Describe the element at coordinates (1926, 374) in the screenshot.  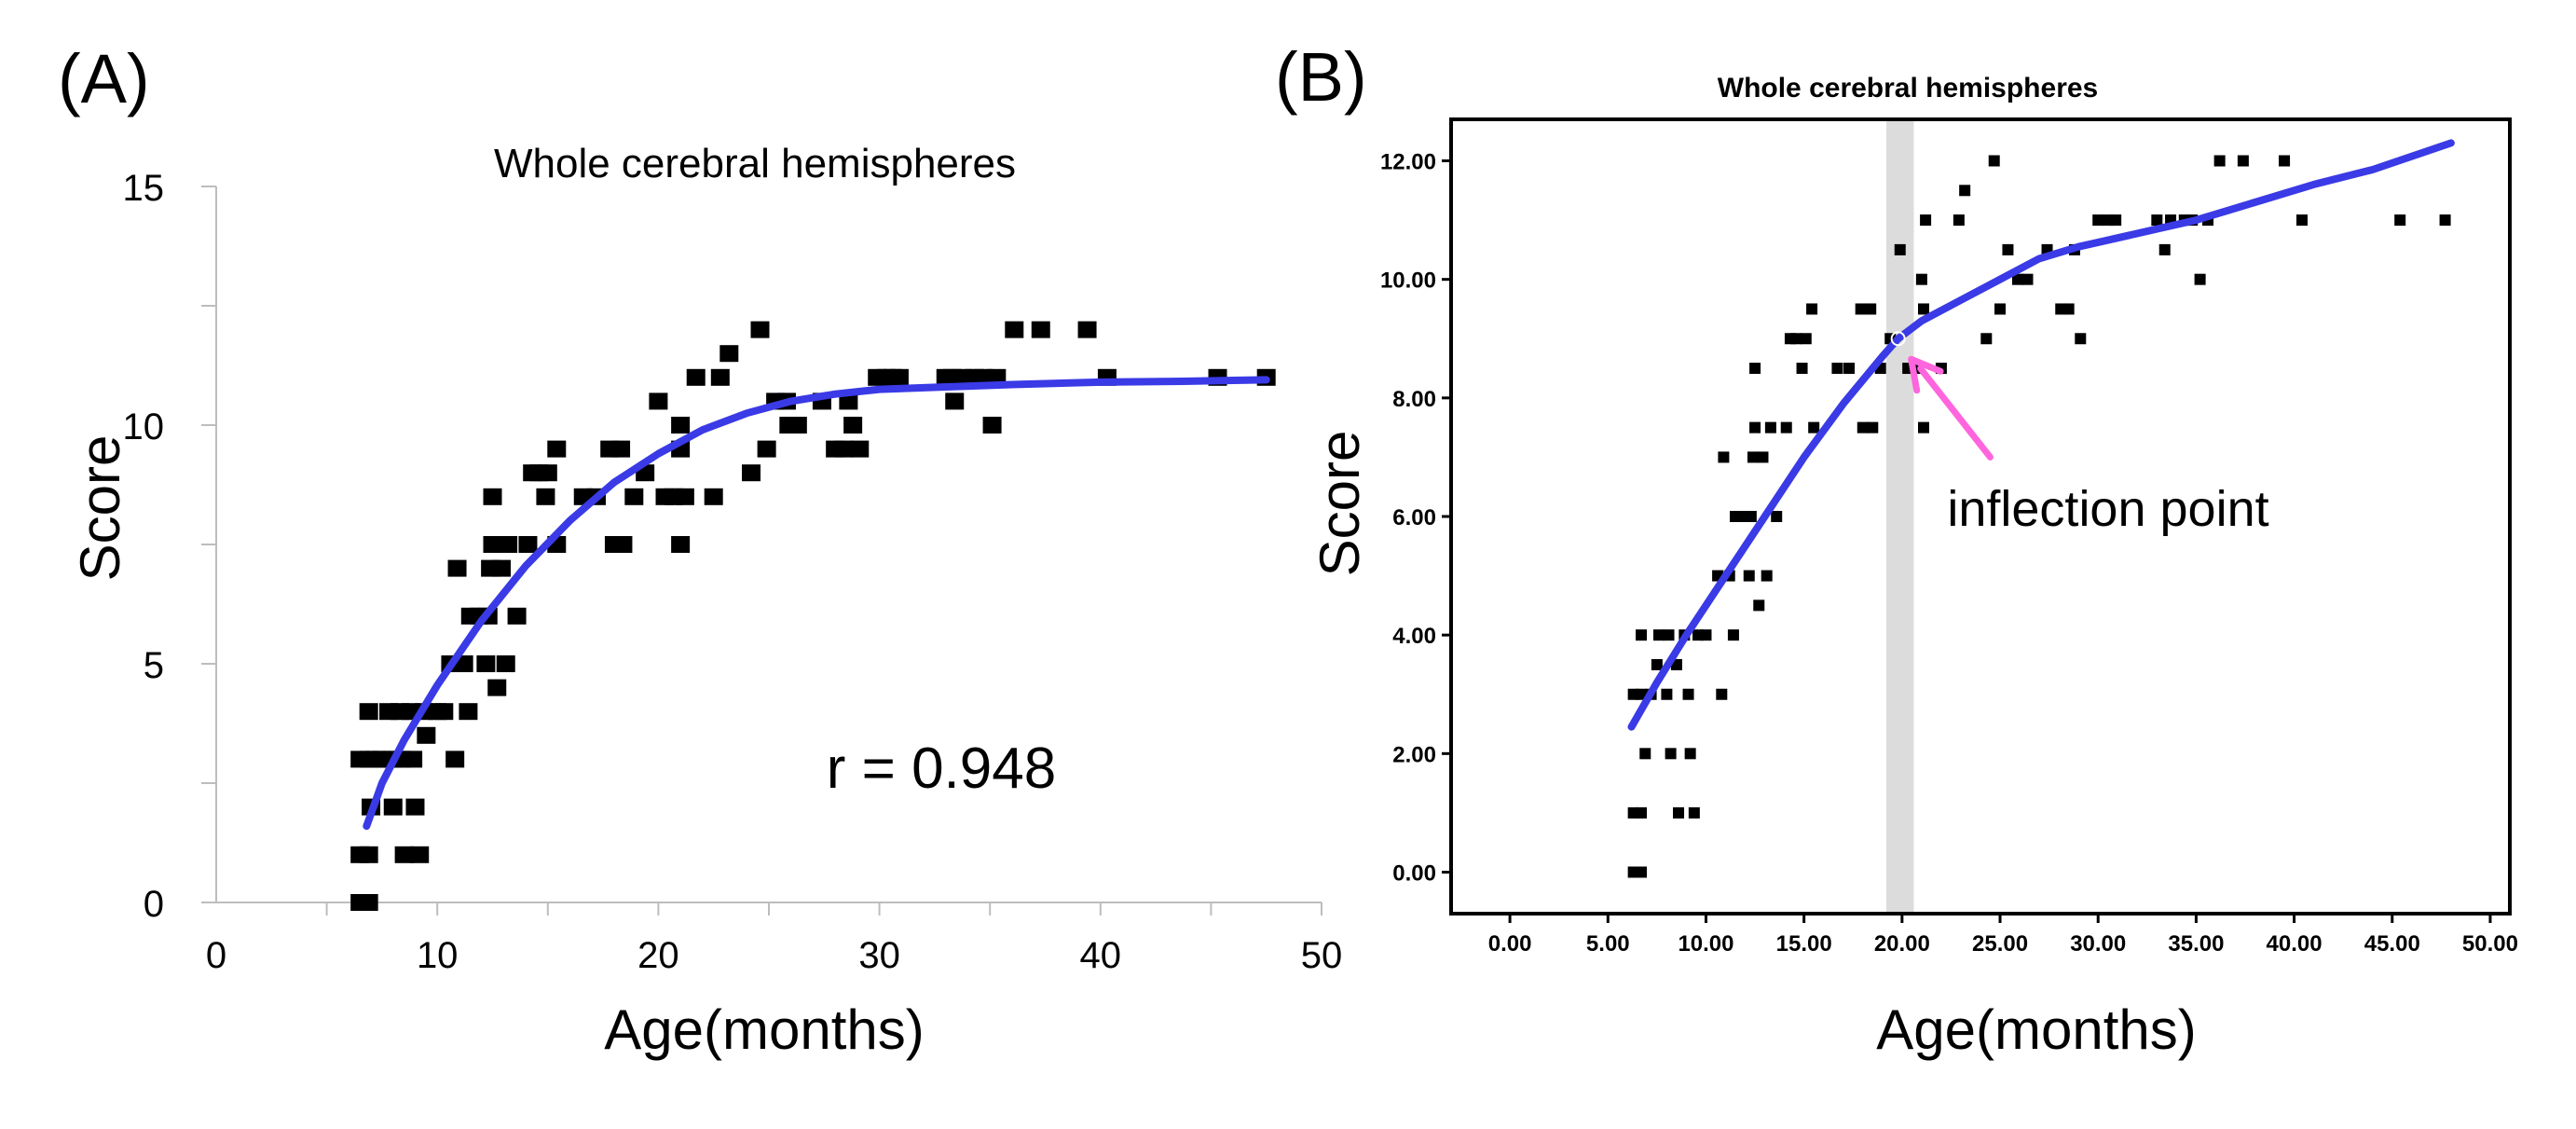
I see `inflection-arrow-head` at that location.